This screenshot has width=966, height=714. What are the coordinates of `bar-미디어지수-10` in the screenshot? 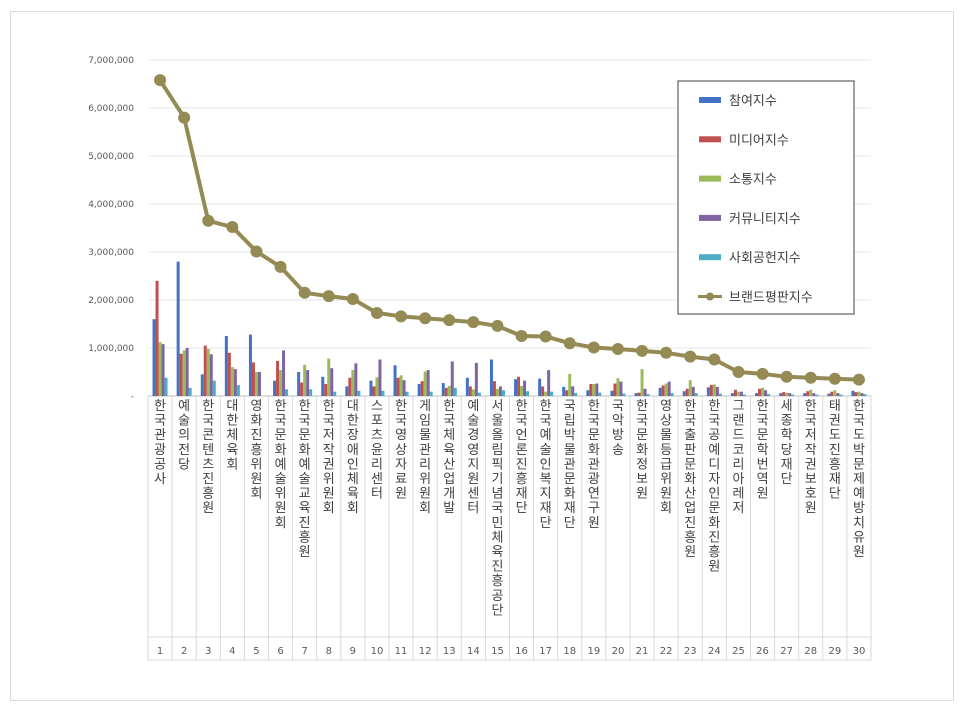 It's located at (374, 391).